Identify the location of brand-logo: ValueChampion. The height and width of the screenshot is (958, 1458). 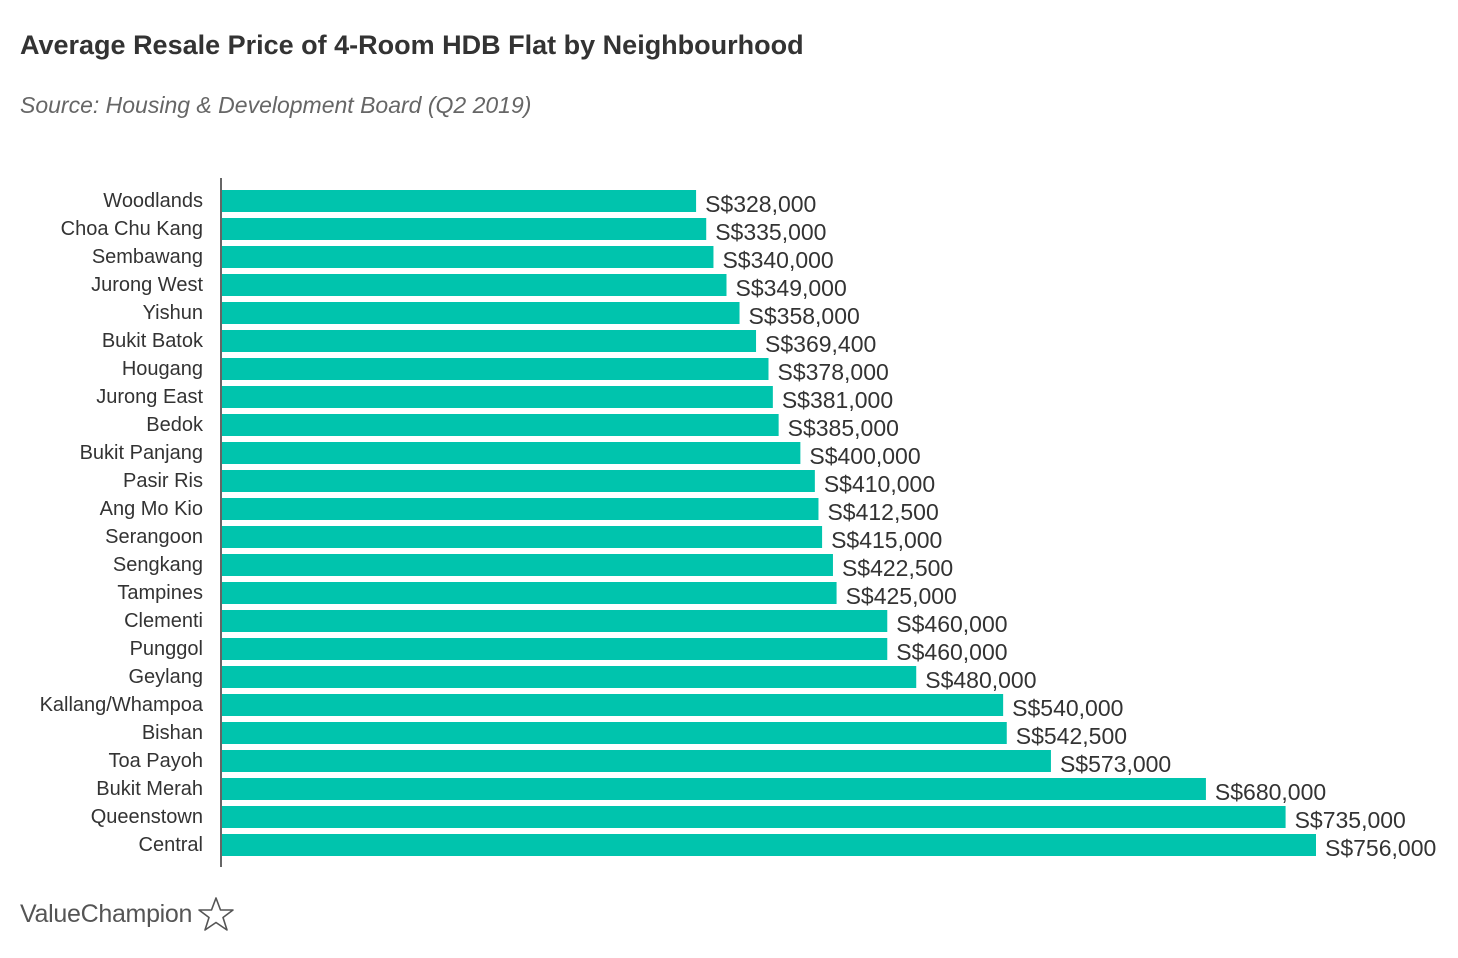
(128, 914).